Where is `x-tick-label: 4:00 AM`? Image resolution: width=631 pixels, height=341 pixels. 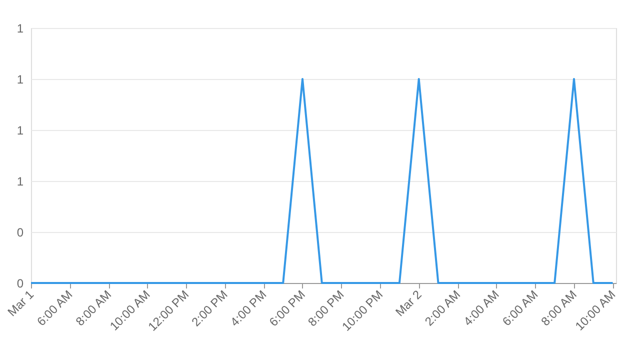
x-tick-label: 4:00 AM is located at coordinates (481, 308).